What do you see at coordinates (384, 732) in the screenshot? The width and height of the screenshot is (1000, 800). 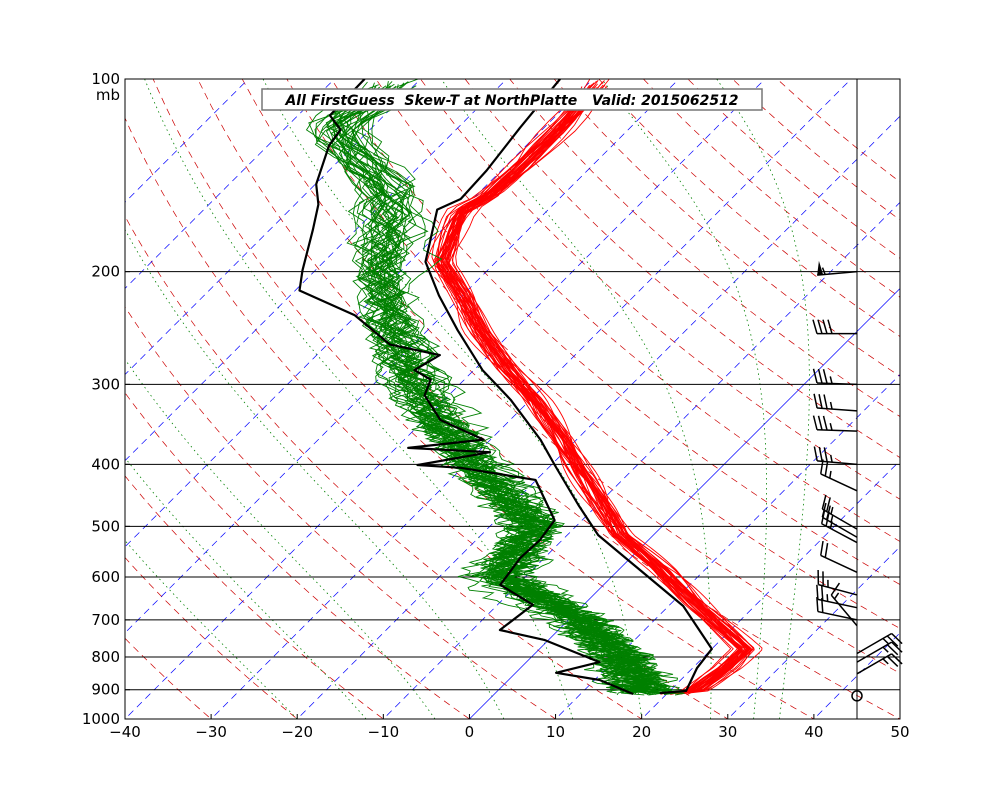 I see `x-tick-label: −10` at bounding box center [384, 732].